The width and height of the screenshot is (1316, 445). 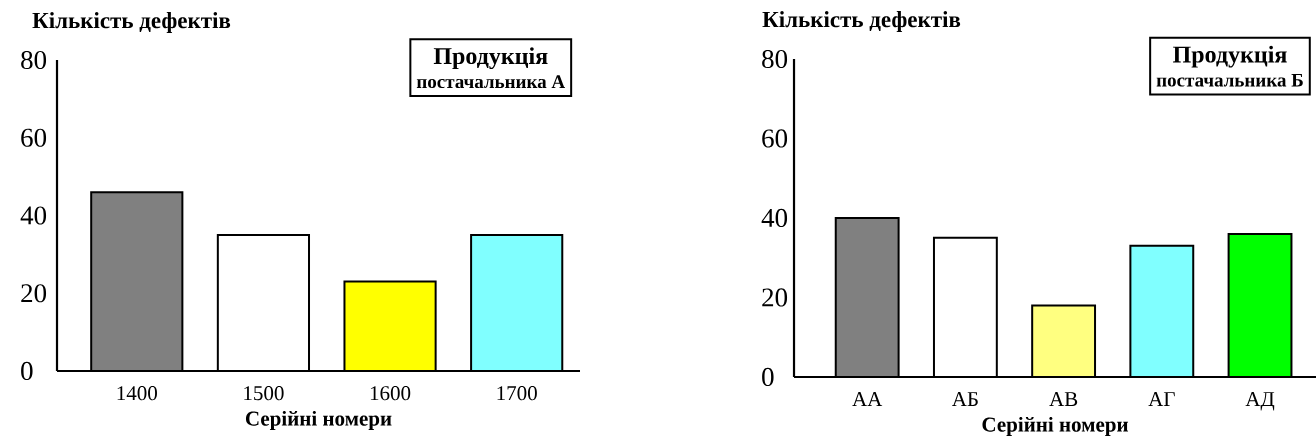 I want to click on annotation: постачальника А, so click(x=490, y=82).